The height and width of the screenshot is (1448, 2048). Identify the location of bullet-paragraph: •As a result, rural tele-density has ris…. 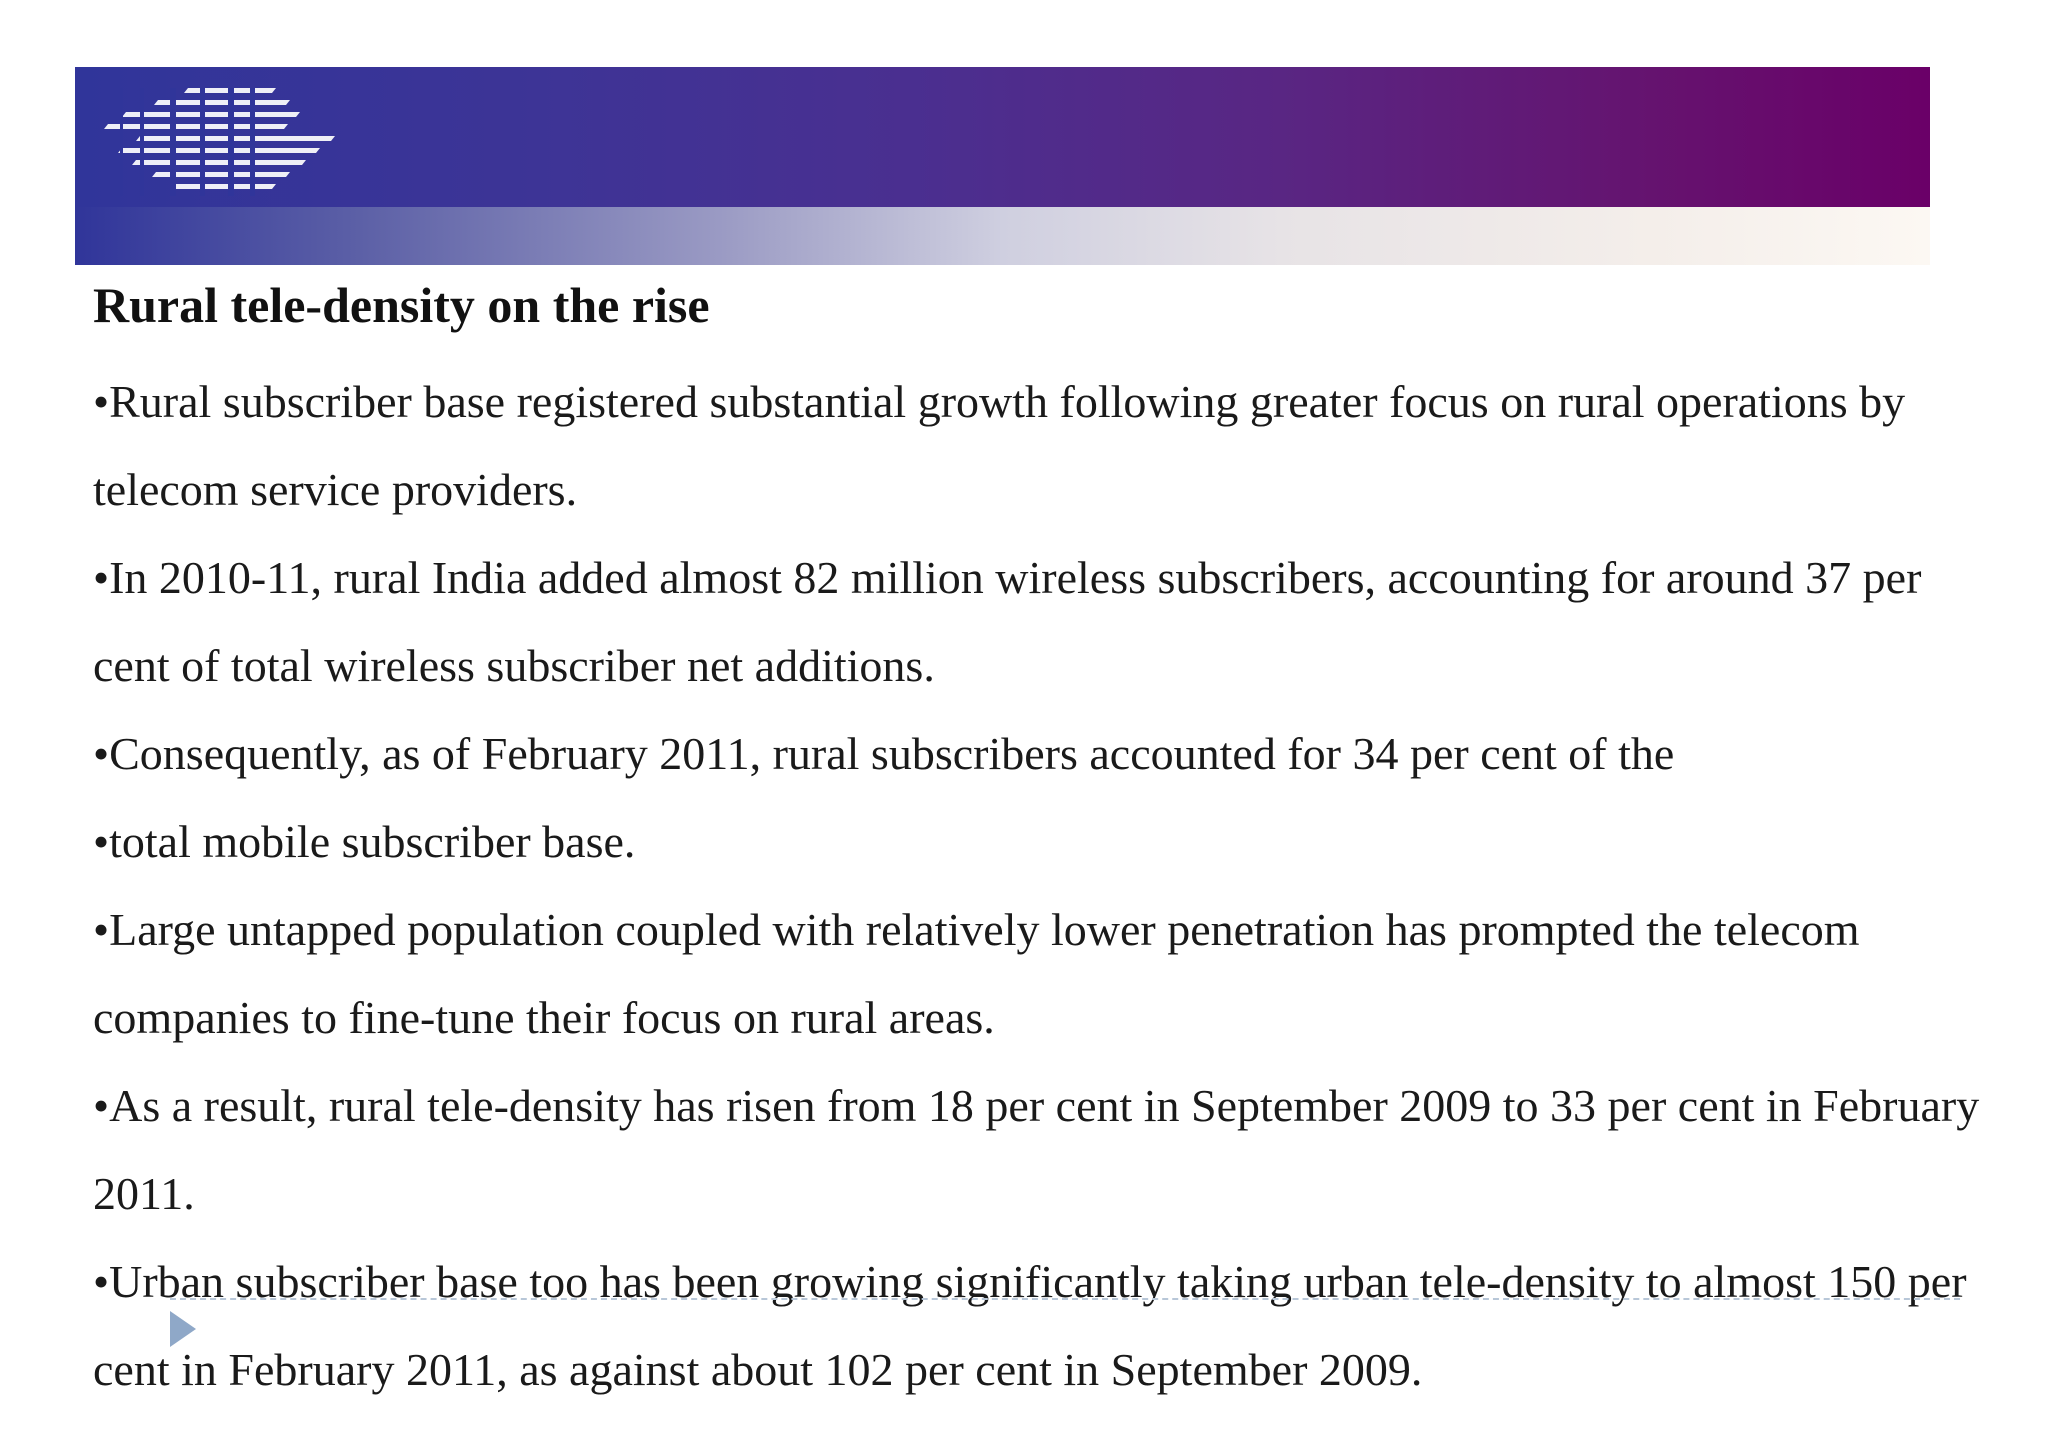
(1036, 1149).